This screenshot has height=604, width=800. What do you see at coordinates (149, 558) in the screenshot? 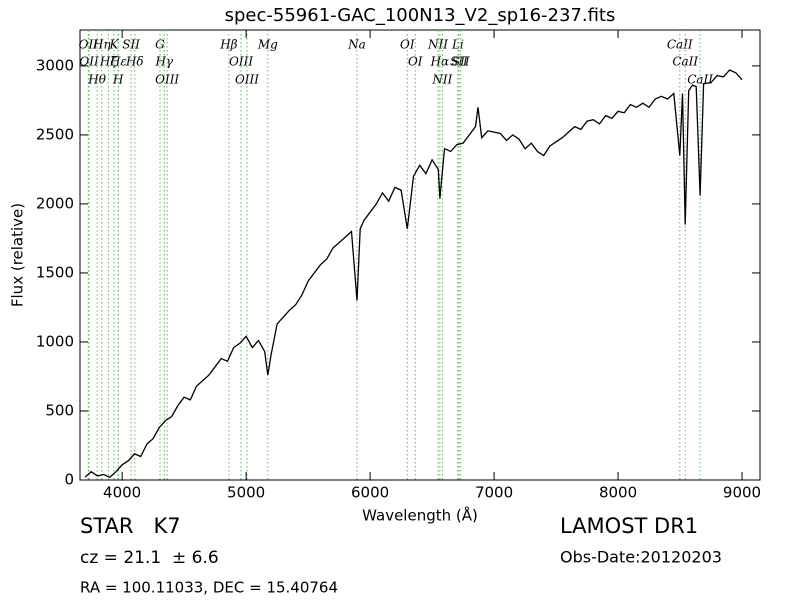
I see `redshift: cz = 21.1 ± 6.6` at bounding box center [149, 558].